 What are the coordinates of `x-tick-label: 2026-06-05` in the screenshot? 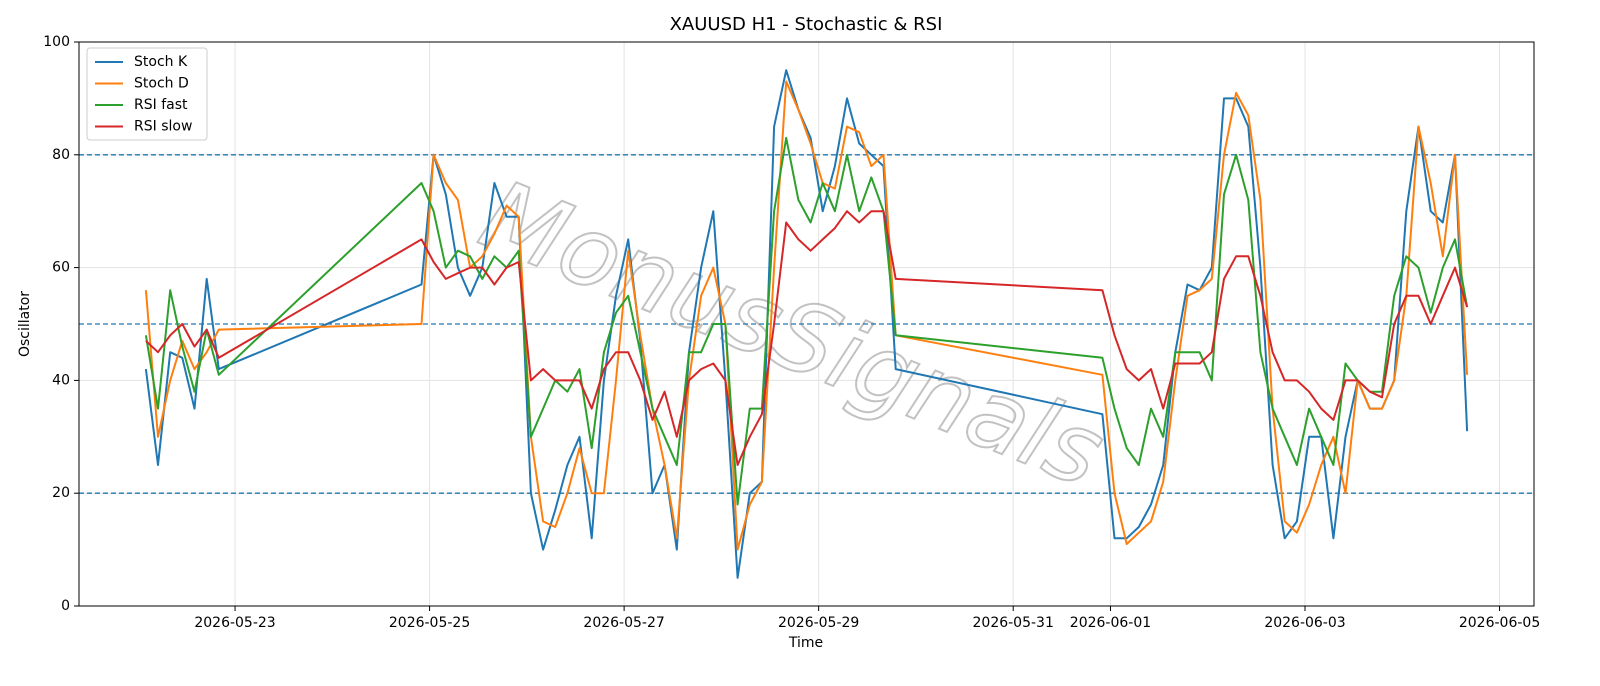 It's located at (1499, 623).